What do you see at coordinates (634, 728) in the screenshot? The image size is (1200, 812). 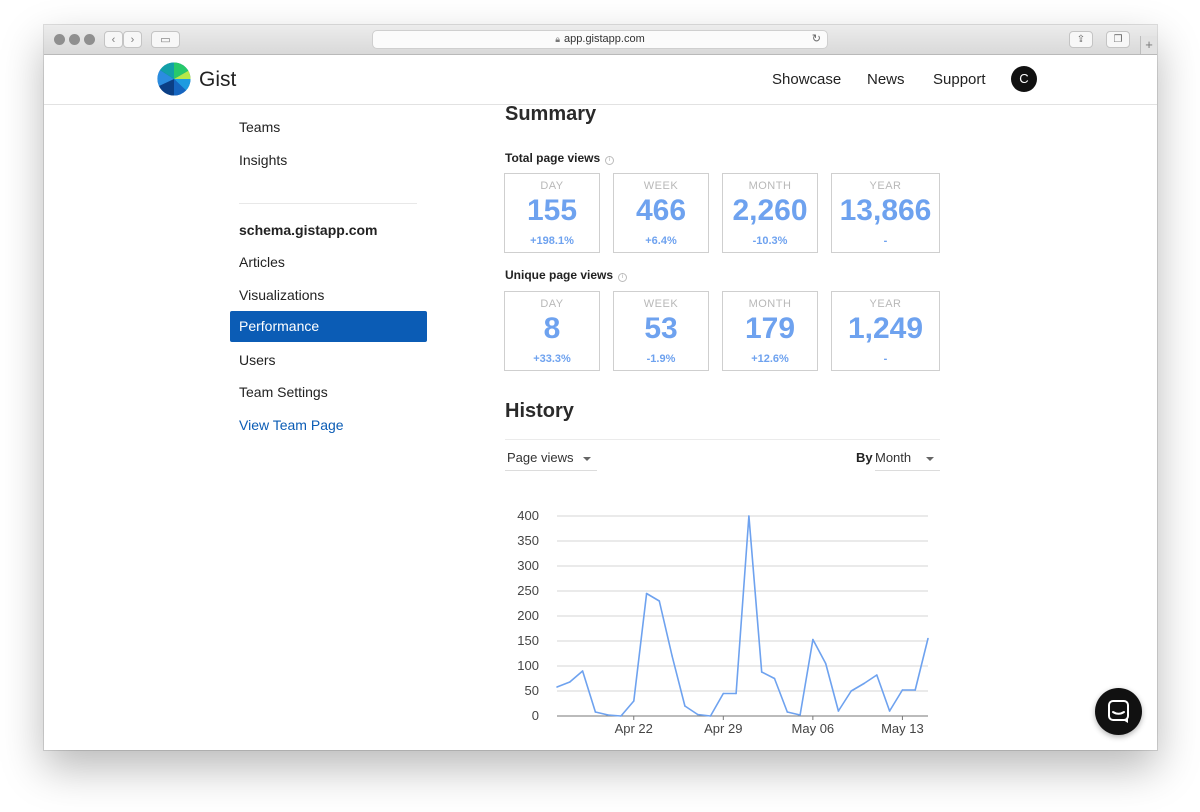 I see `x-tick-label: Apr 22` at bounding box center [634, 728].